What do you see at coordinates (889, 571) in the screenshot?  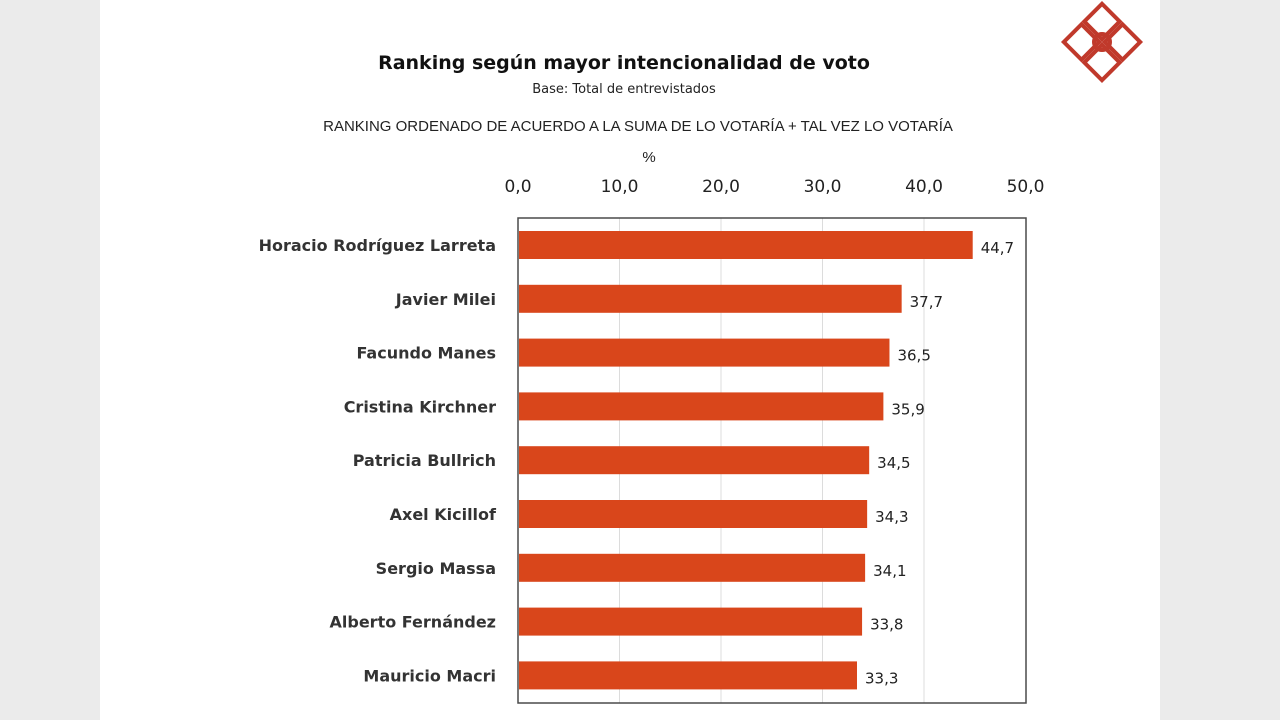 I see `value-label: 34,1` at bounding box center [889, 571].